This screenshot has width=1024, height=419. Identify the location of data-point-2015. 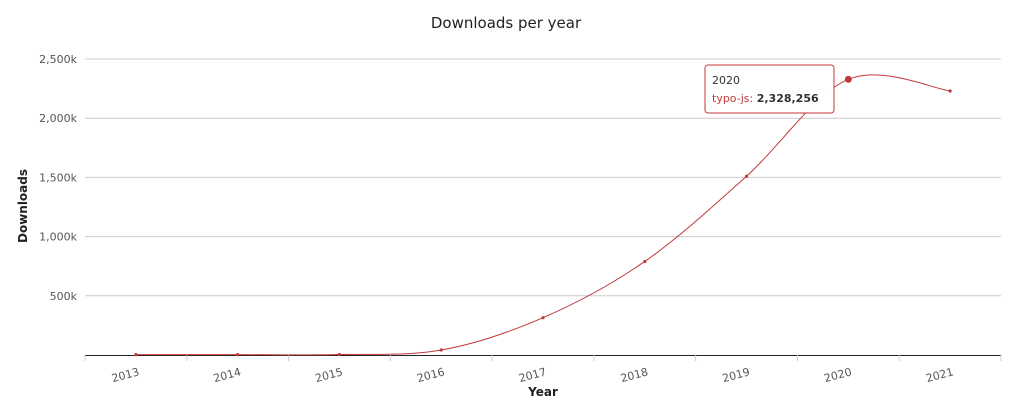
(339, 354).